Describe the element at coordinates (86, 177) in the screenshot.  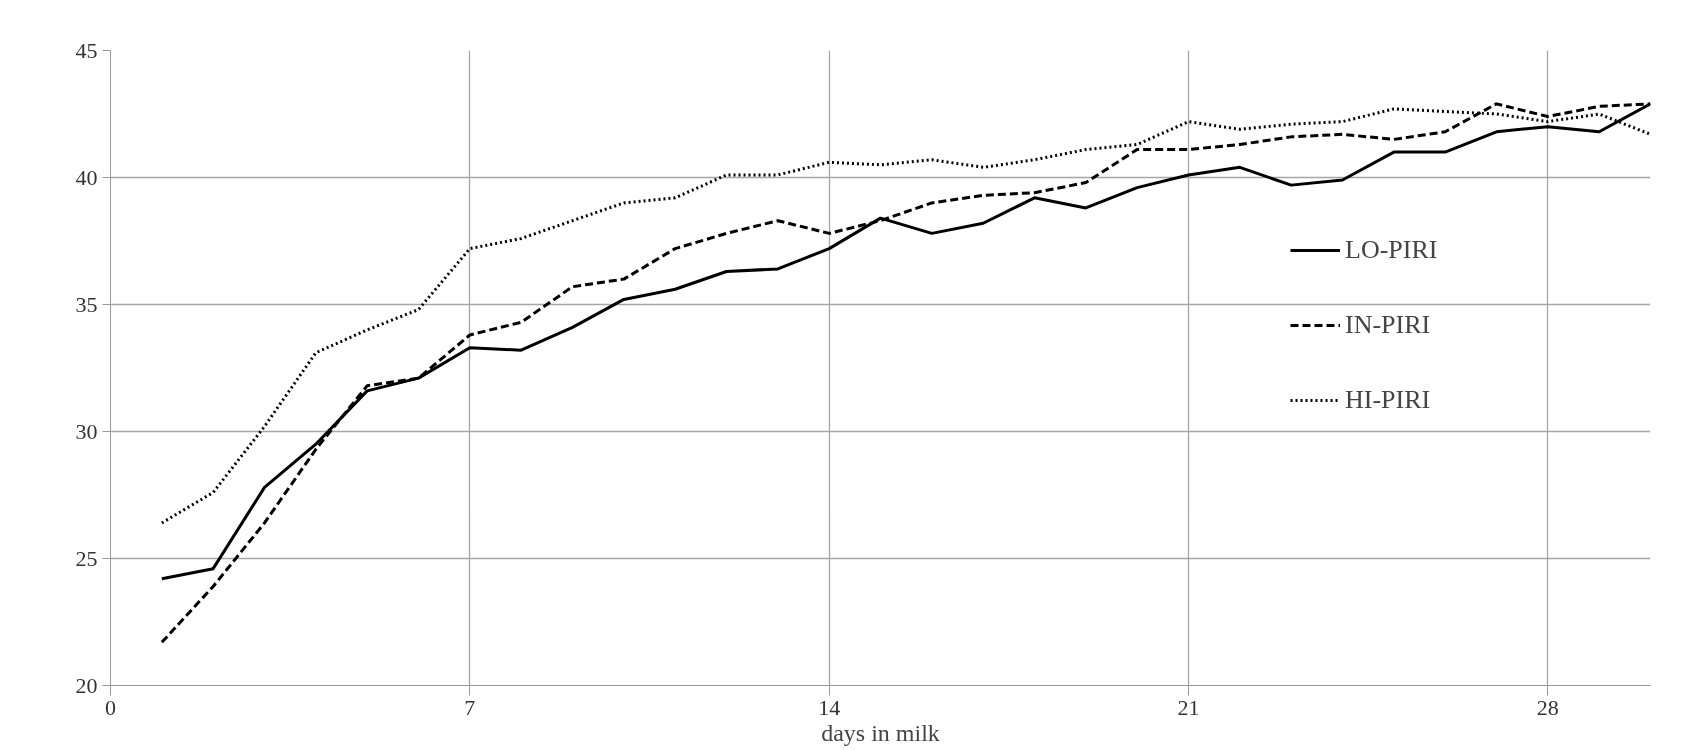
I see `y-tick-label: 40` at that location.